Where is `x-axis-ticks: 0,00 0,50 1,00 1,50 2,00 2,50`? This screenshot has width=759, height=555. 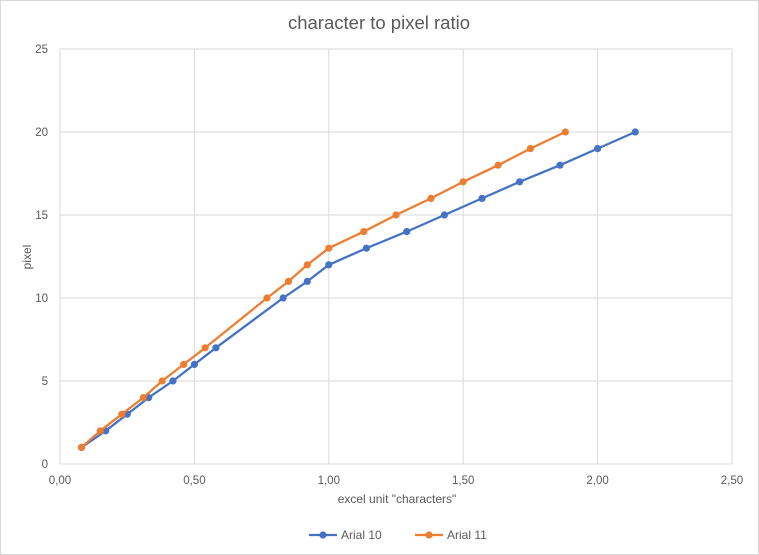 x-axis-ticks: 0,00 0,50 1,00 1,50 2,00 2,50 is located at coordinates (396, 481).